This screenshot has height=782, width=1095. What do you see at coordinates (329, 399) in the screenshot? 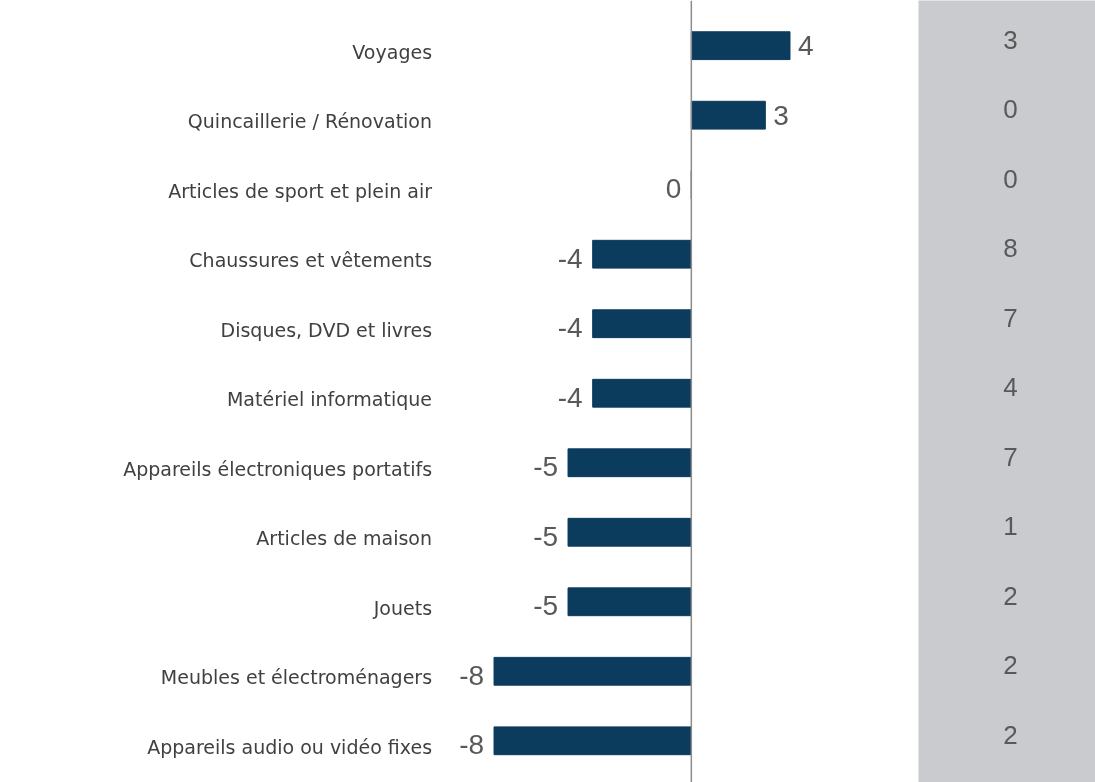
I see `y-tick-label: Matériel informatique` at bounding box center [329, 399].